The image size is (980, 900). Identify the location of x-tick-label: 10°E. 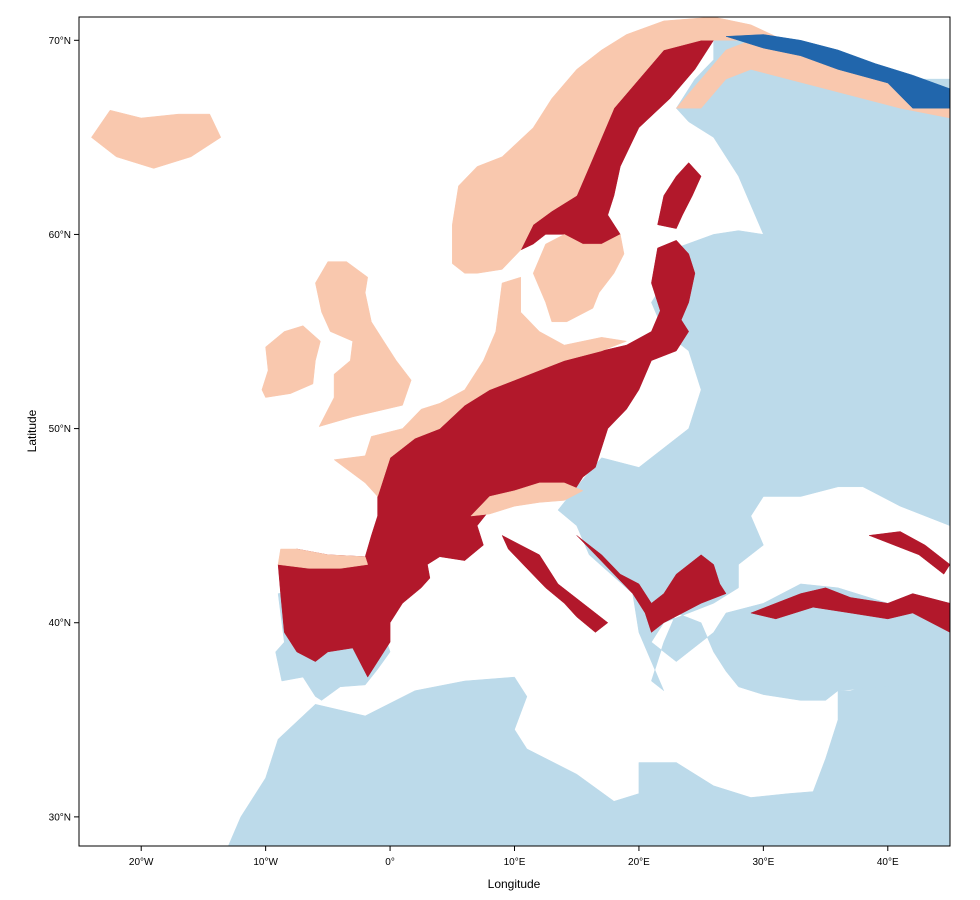
(515, 862).